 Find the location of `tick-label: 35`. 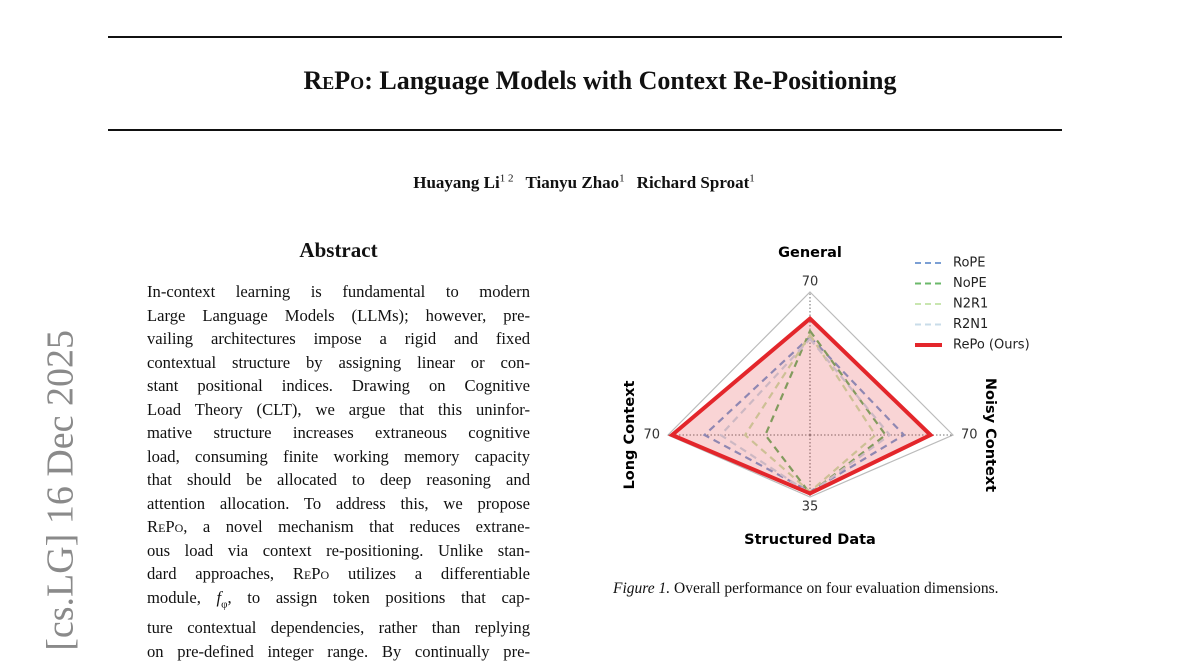

tick-label: 35 is located at coordinates (810, 507).